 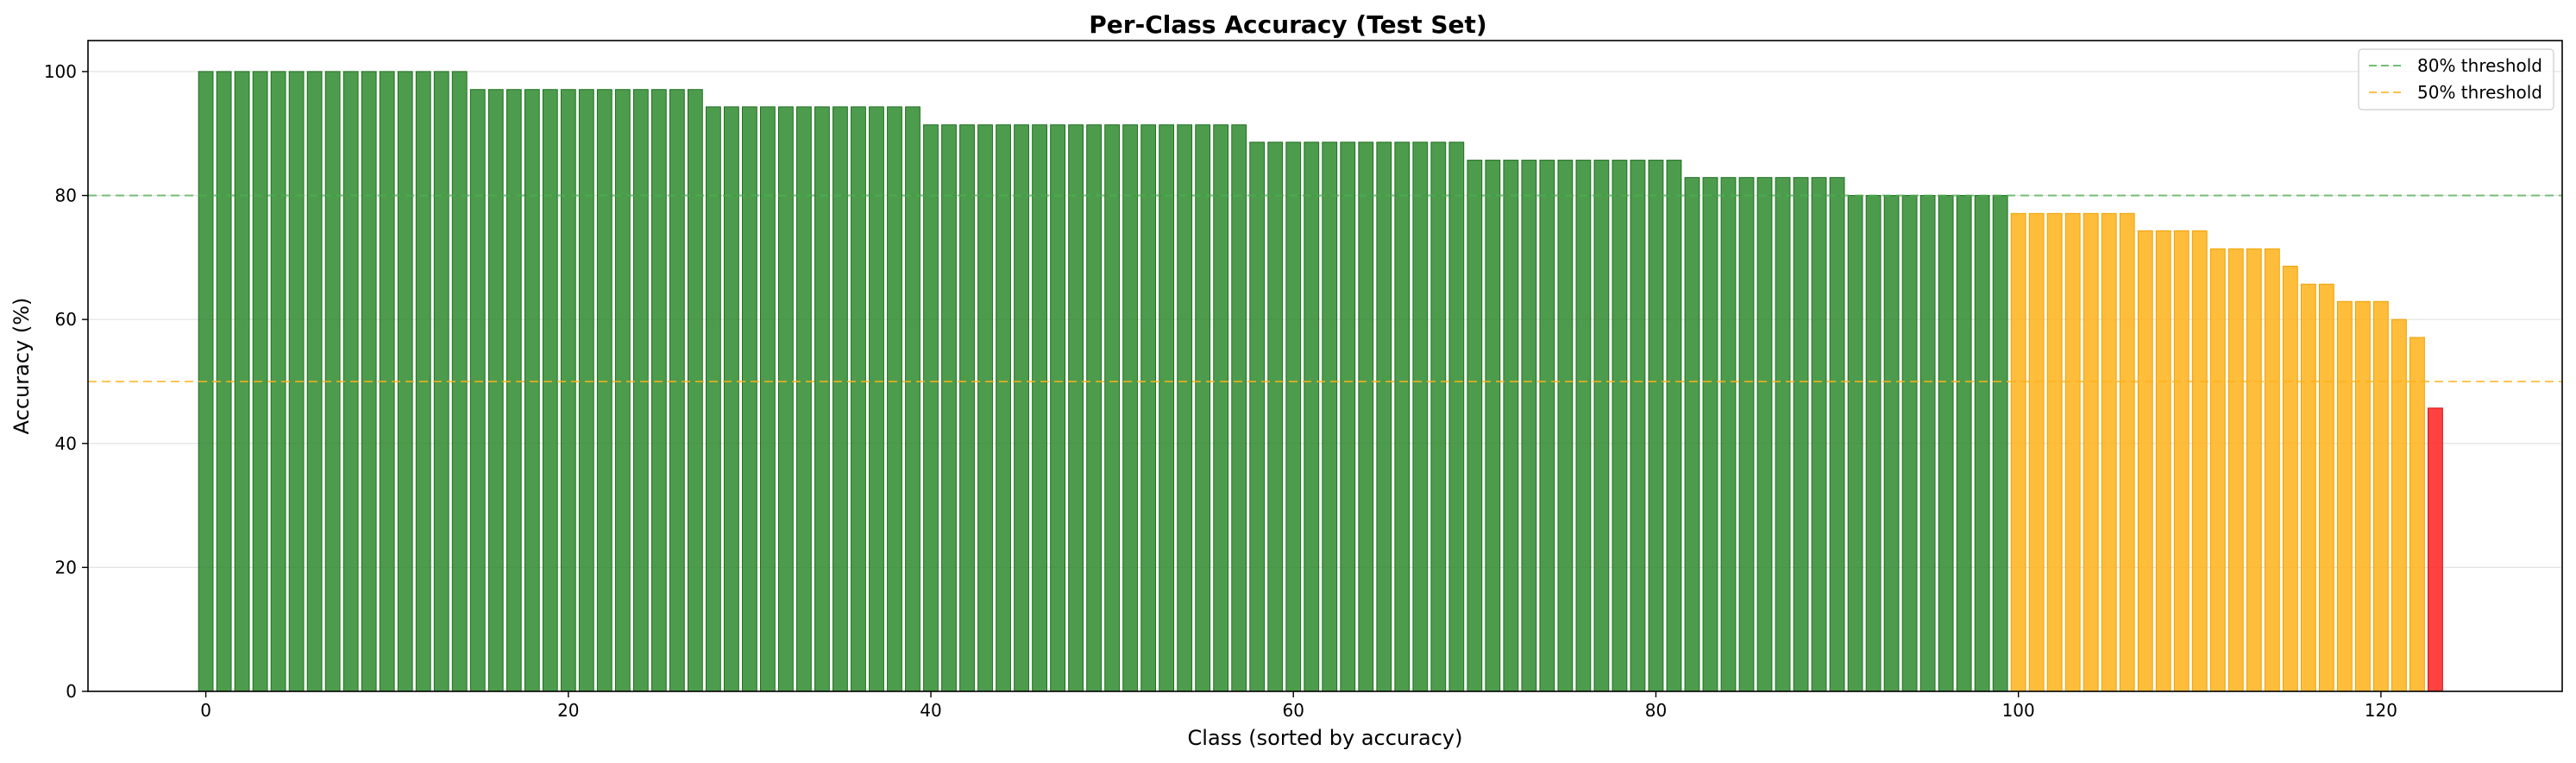 I want to click on chart-title: Per-Class Accuracy (Test Set), so click(x=1287, y=24).